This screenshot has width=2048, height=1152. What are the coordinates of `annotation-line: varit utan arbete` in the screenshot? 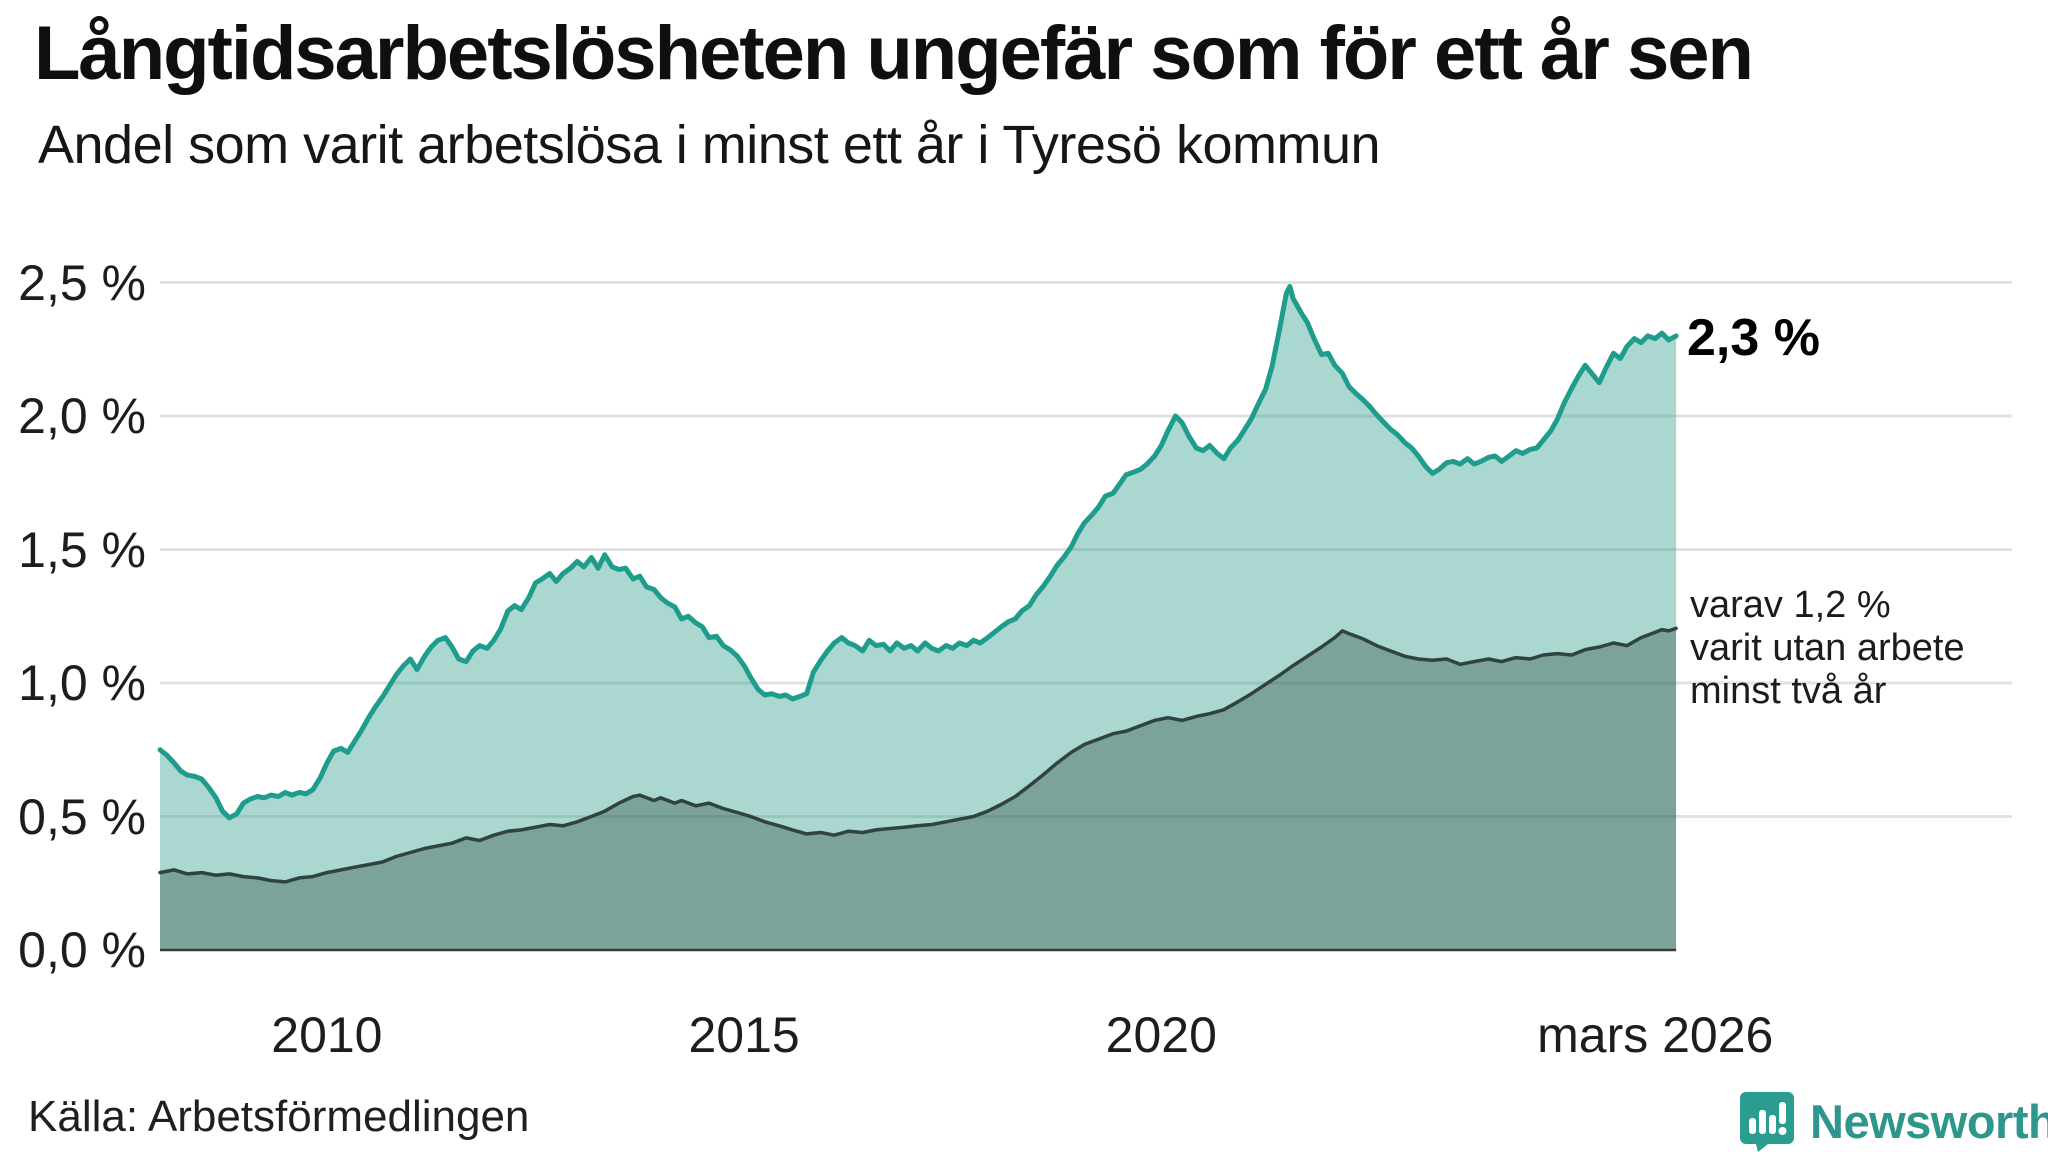 It's located at (1827, 648).